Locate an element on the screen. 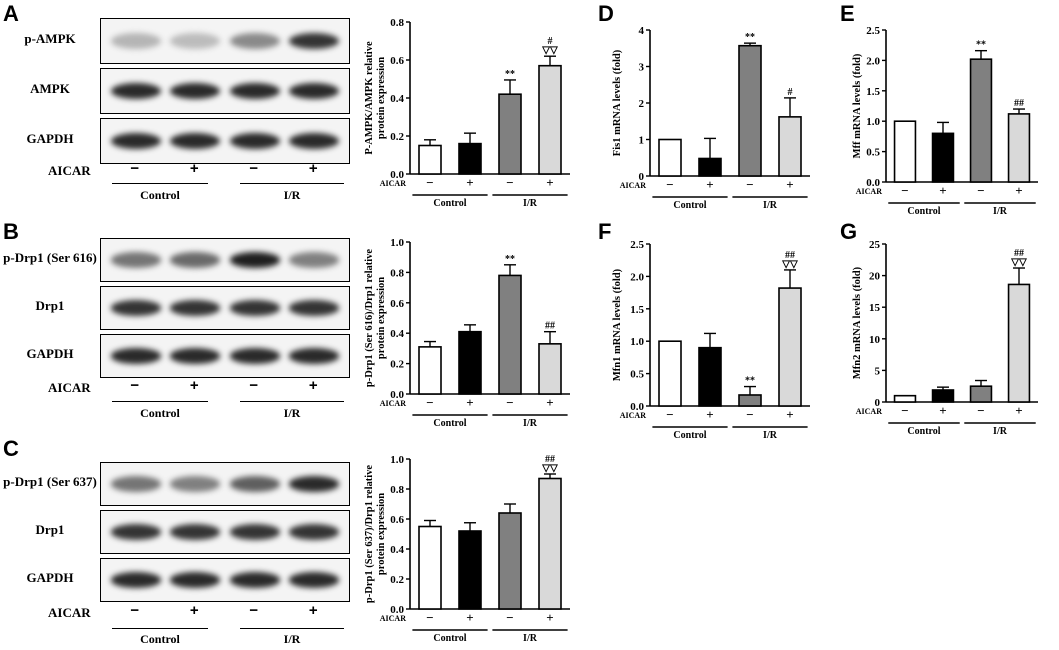 The height and width of the screenshot is (650, 1059). chart-a-ytick-label-1: 0.2 is located at coordinates (397, 137).